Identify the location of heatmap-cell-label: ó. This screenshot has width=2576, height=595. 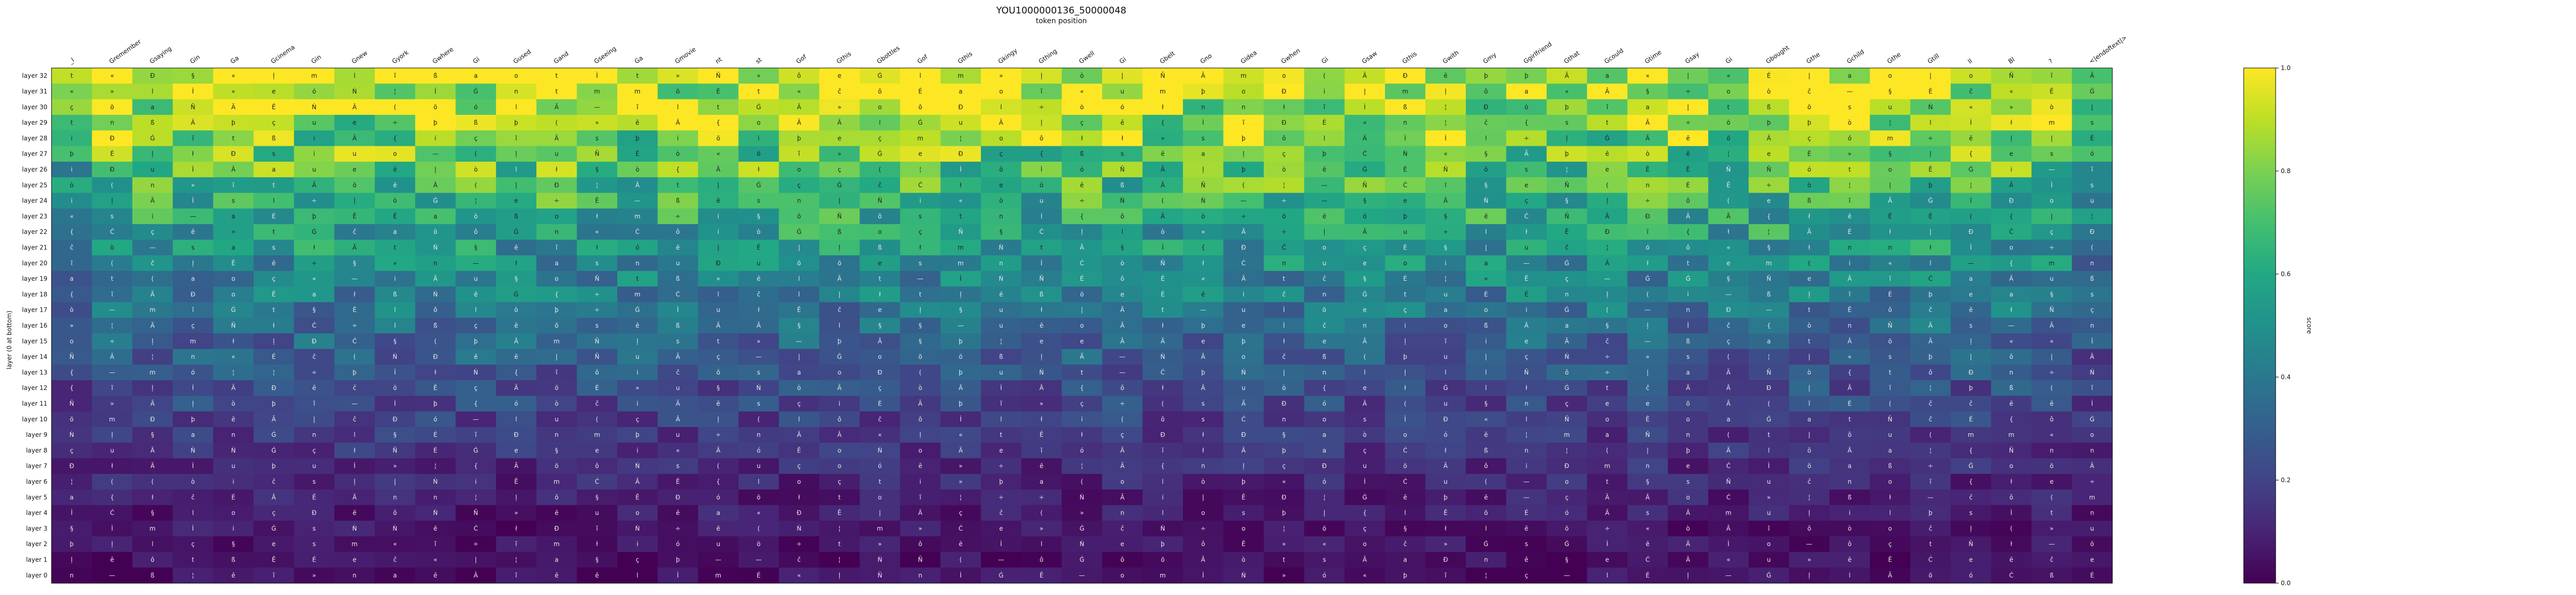
(678, 544).